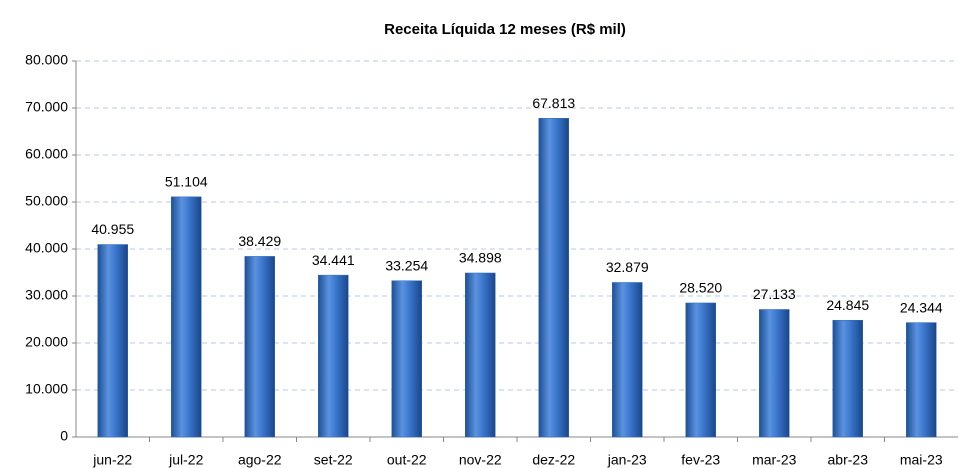 The width and height of the screenshot is (960, 468). I want to click on x-tick-label: nov-22, so click(480, 460).